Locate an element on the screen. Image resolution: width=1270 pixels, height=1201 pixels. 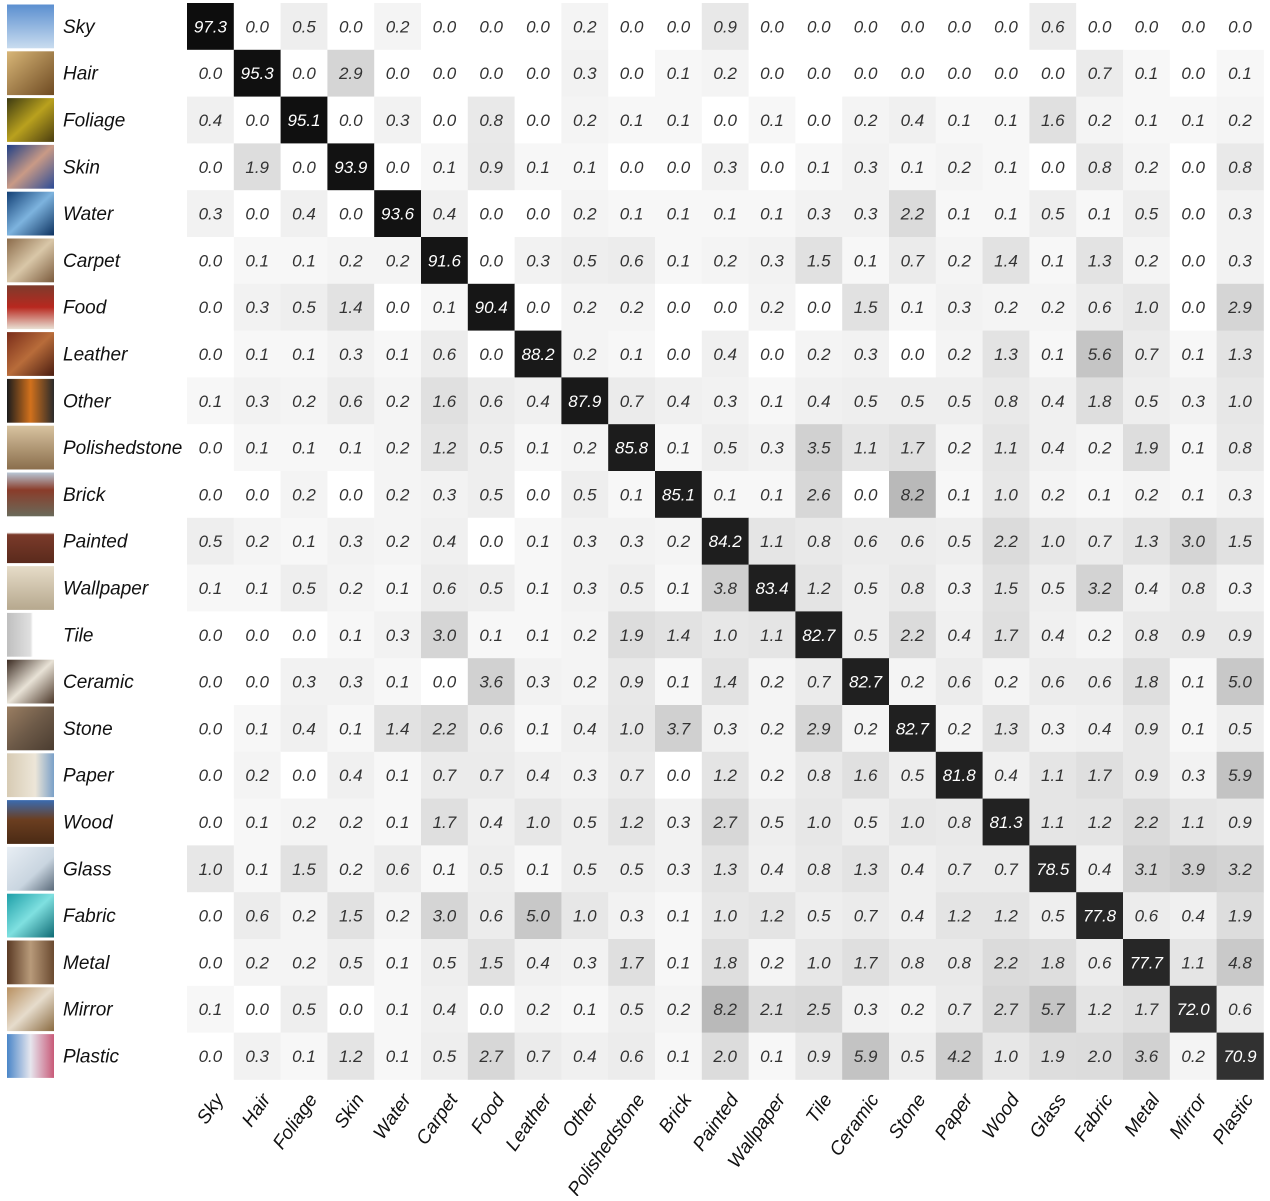
heatmap-cell-glass-wallpaper is located at coordinates (772, 869).